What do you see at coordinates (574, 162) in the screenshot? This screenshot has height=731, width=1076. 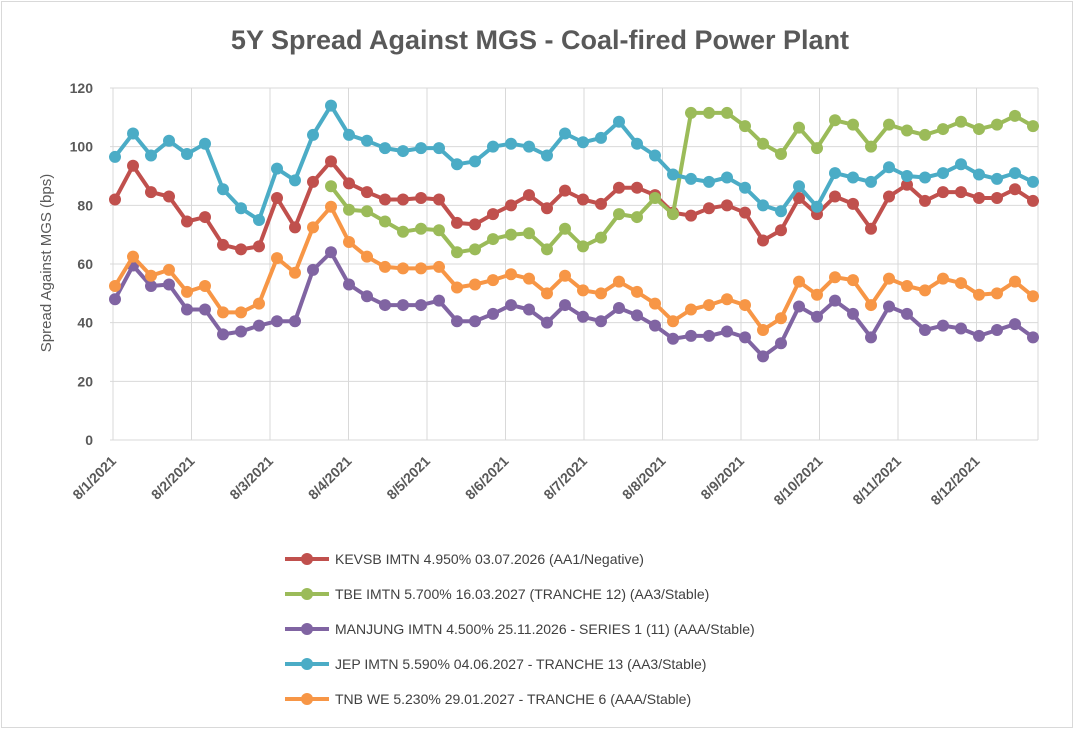 I see `series-line` at bounding box center [574, 162].